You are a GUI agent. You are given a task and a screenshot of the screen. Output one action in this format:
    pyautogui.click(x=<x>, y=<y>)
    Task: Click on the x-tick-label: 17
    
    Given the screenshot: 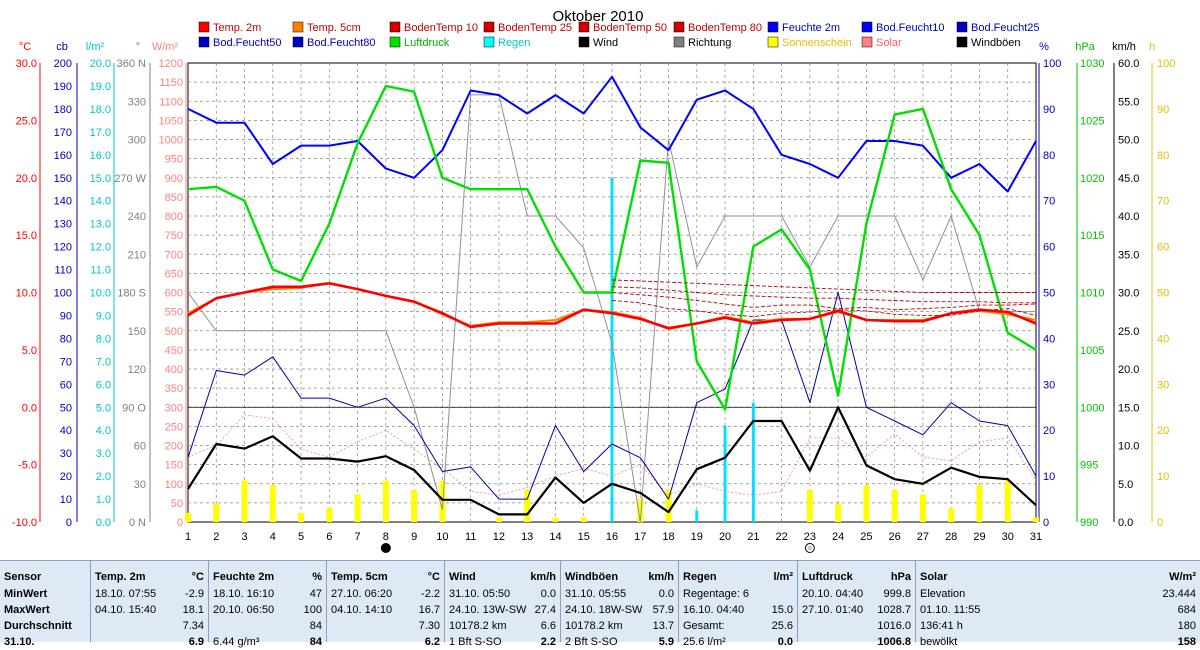 What is the action you would take?
    pyautogui.click(x=640, y=537)
    